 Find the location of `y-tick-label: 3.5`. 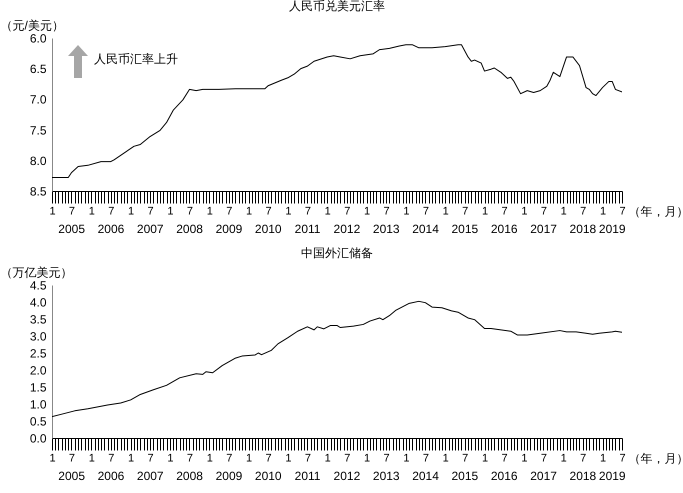

y-tick-label: 3.5 is located at coordinates (38, 319).